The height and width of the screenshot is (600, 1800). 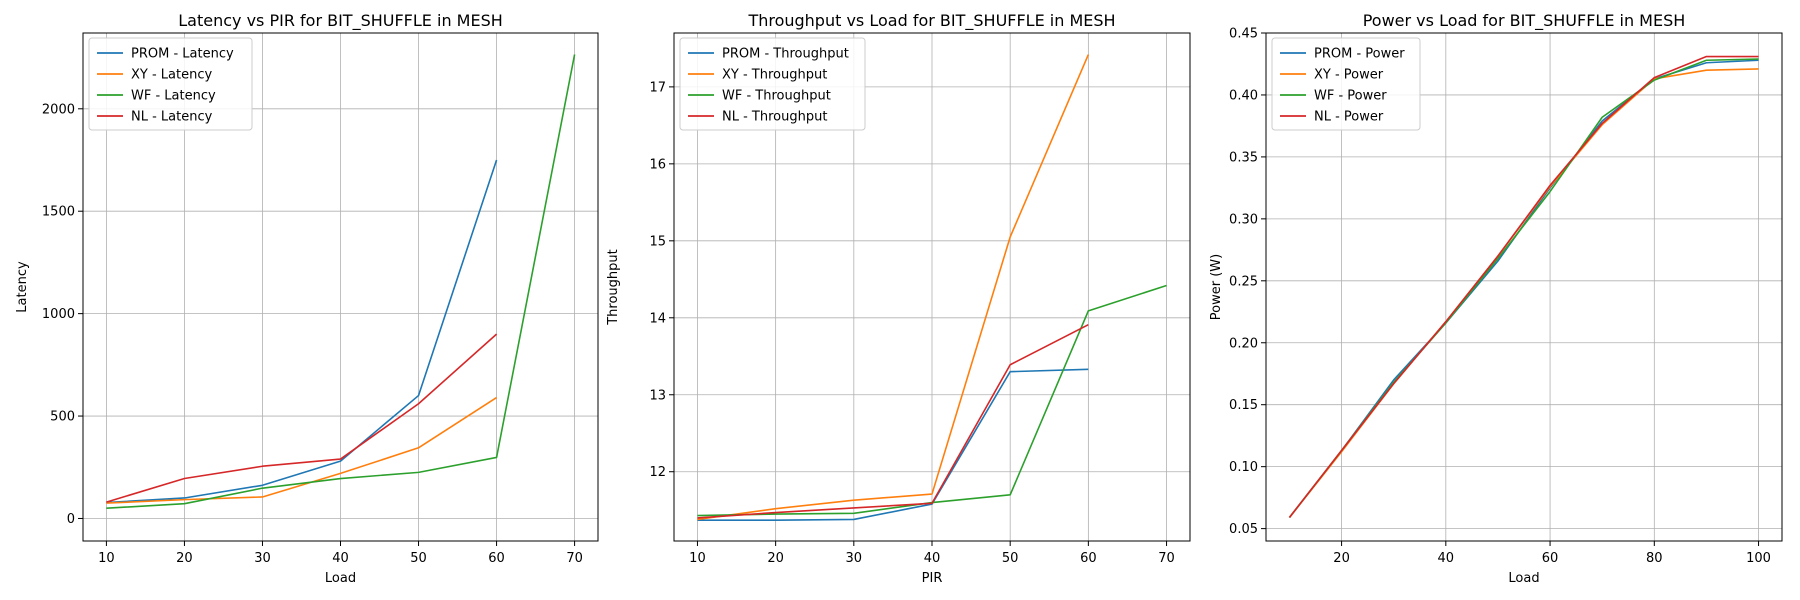 What do you see at coordinates (302, 331) in the screenshot?
I see `latency-series-line-prom` at bounding box center [302, 331].